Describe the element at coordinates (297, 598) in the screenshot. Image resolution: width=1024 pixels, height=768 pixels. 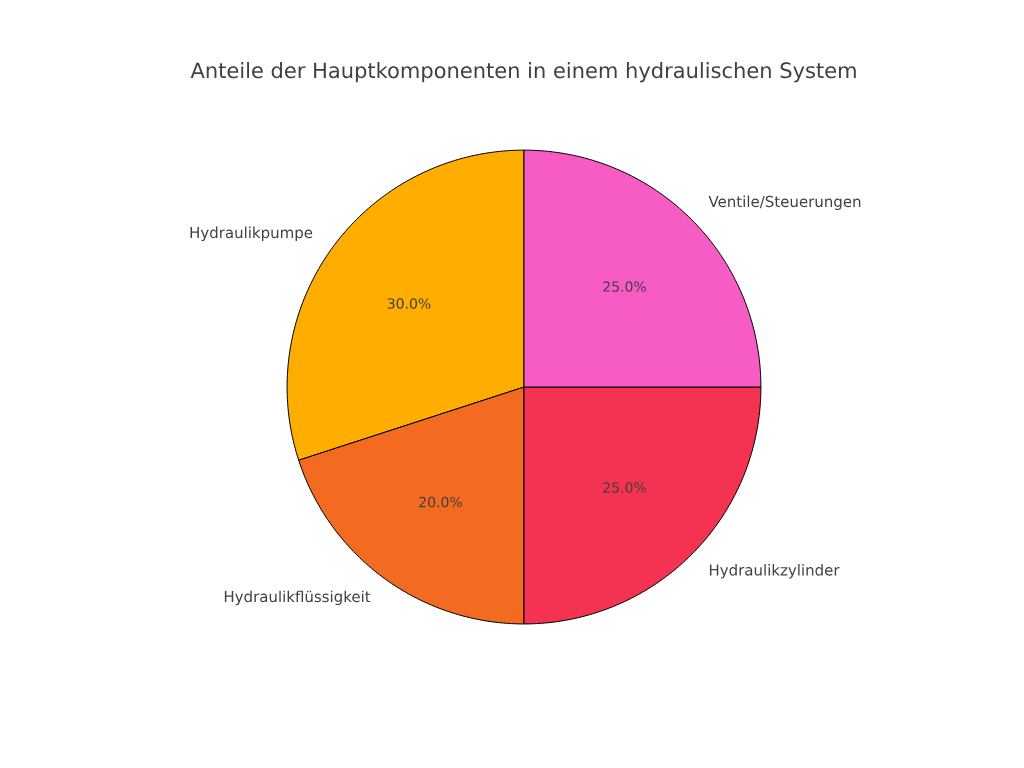
I see `slice-label: Hydraulikflüssigkeit` at that location.